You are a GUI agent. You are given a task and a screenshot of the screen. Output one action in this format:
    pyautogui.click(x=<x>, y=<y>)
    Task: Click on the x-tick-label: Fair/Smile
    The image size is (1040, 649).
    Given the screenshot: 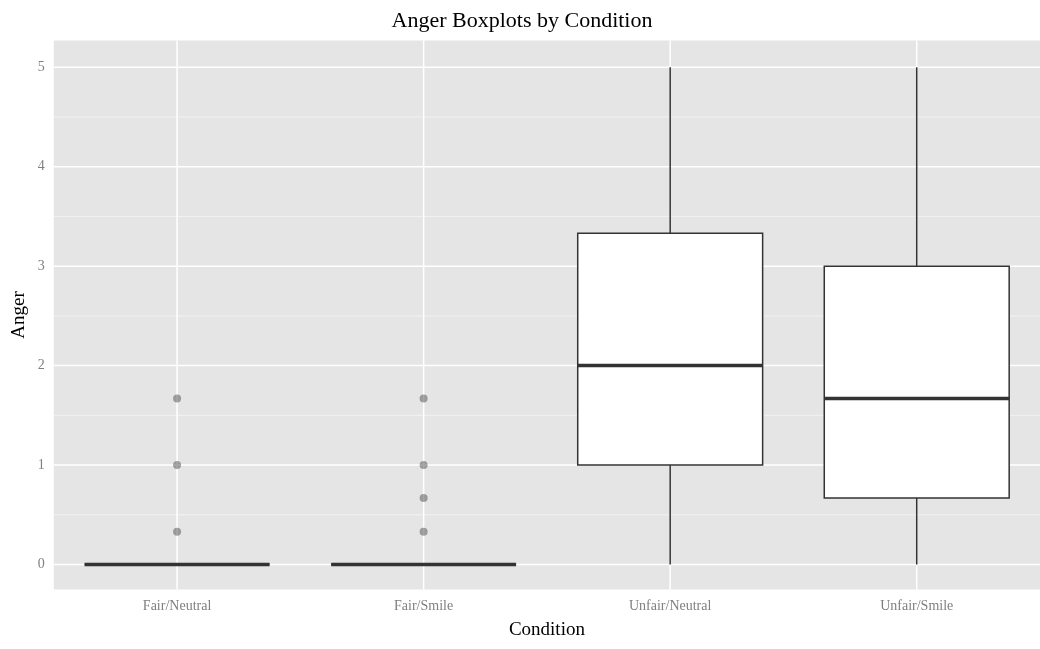 What is the action you would take?
    pyautogui.click(x=424, y=606)
    